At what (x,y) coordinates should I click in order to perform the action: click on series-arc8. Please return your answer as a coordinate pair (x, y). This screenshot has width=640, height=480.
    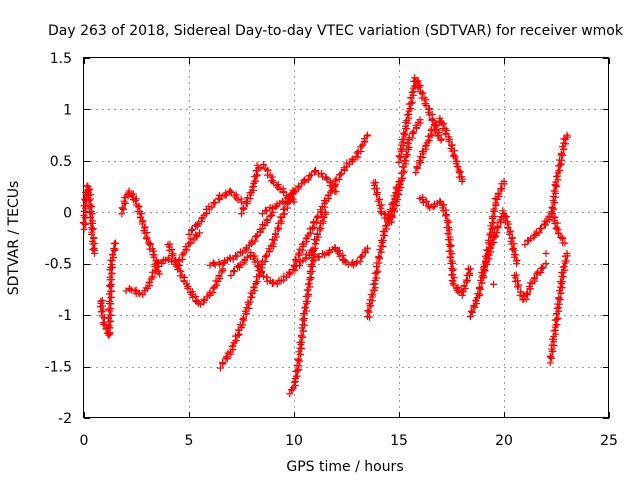
    Looking at the image, I should click on (241, 238).